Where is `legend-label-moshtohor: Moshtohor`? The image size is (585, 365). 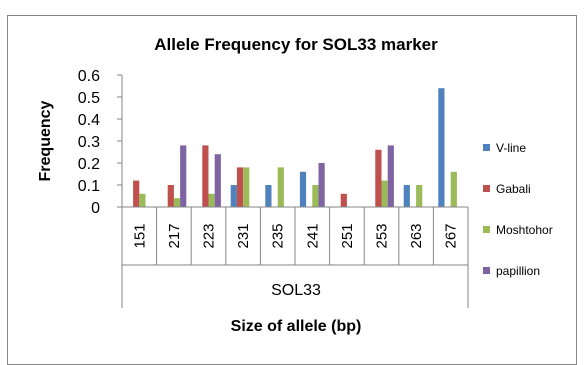
legend-label-moshtohor: Moshtohor is located at coordinates (524, 230).